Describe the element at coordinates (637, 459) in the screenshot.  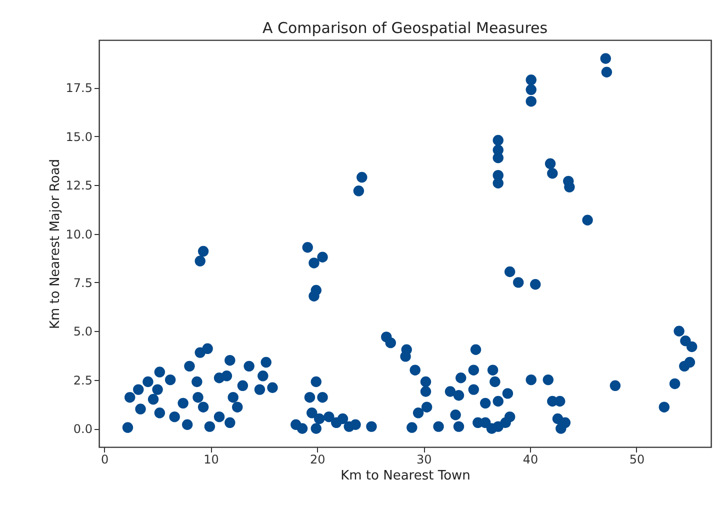
I see `x-tick-label: 50` at that location.